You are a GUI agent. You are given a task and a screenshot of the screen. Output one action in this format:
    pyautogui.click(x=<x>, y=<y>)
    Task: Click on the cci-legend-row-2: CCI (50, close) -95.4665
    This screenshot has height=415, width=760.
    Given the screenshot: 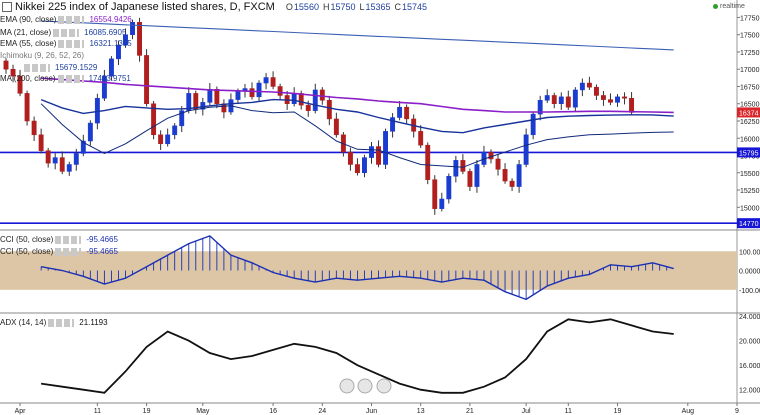 What is the action you would take?
    pyautogui.click(x=59, y=251)
    